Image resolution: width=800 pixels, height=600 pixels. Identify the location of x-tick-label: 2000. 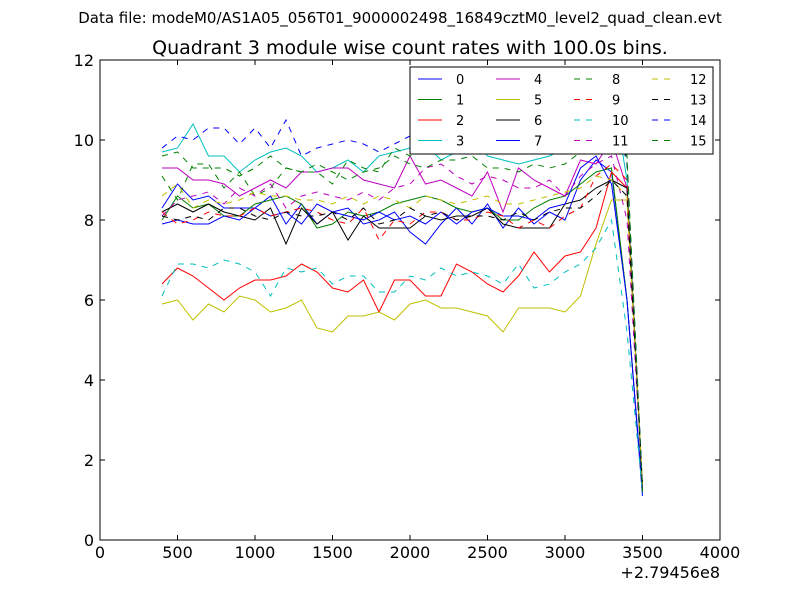
(410, 552).